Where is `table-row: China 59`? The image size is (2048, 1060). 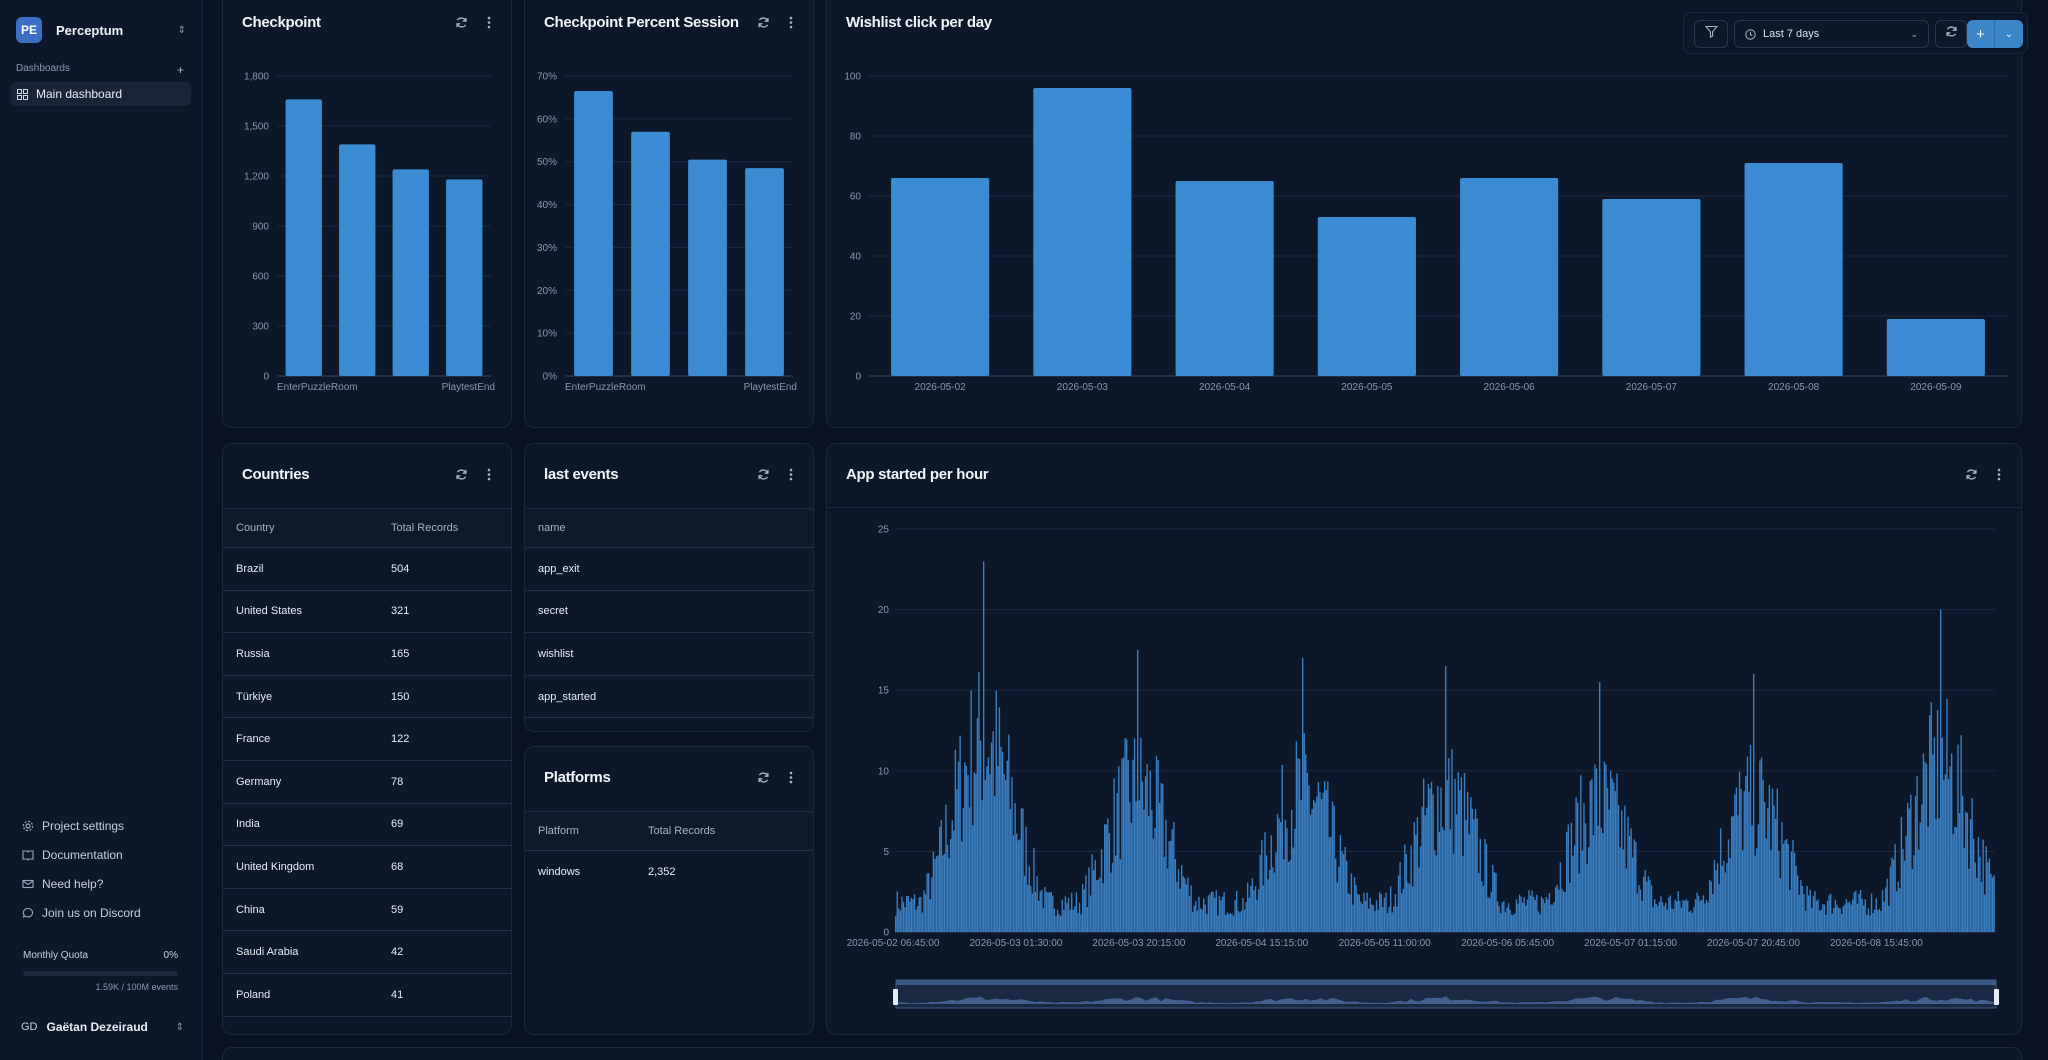
table-row: China 59 is located at coordinates (367, 910).